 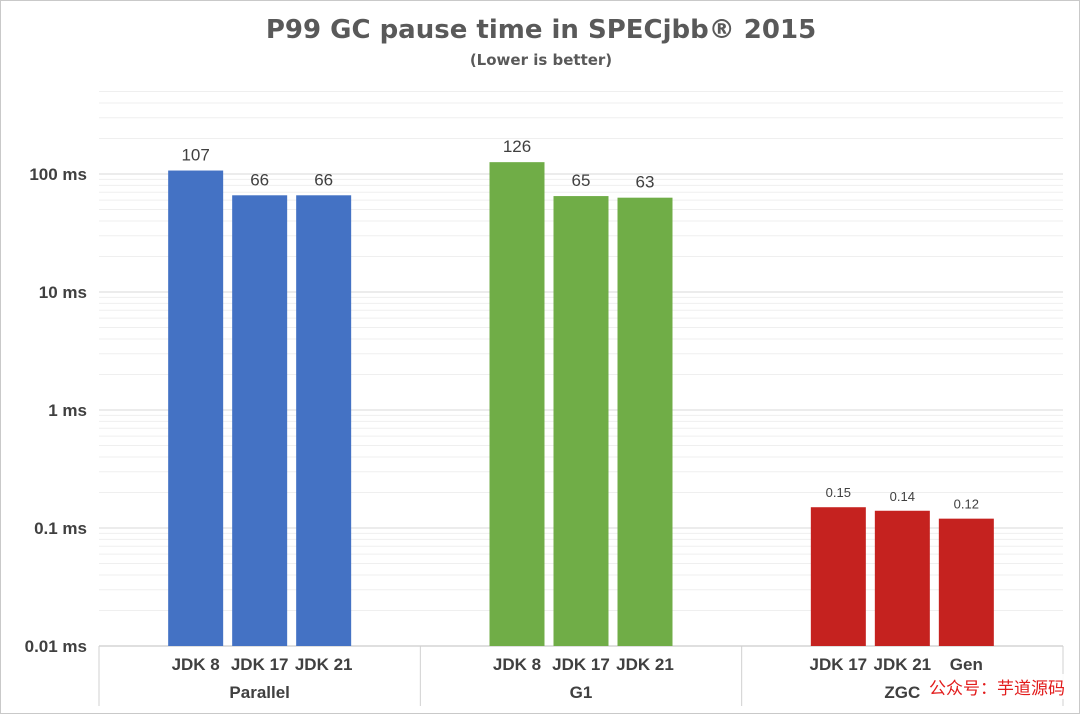 I want to click on y-tick-label: 10 ms, so click(x=63, y=292).